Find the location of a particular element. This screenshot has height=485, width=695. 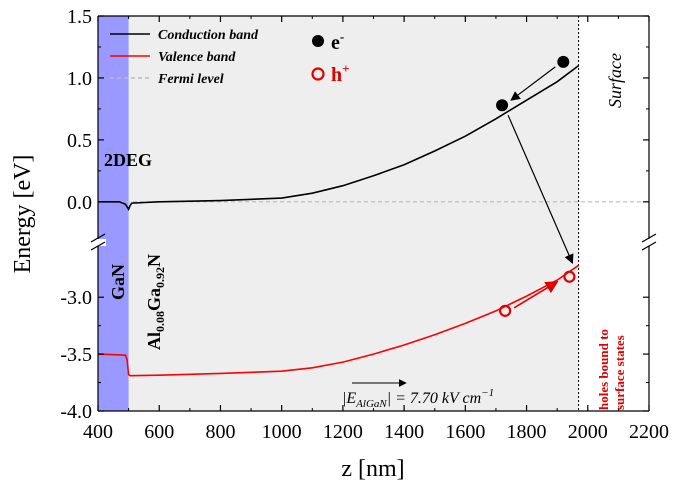

x-tick-label: 800 is located at coordinates (220, 432).